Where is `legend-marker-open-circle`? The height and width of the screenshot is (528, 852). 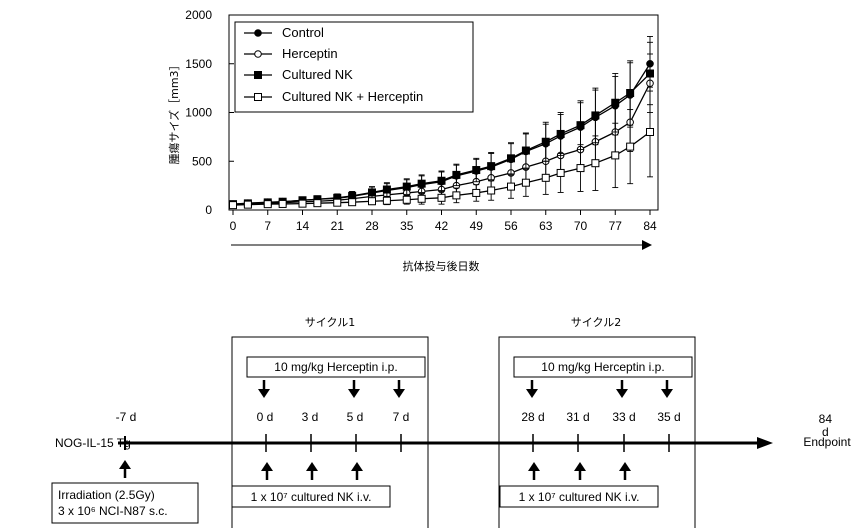
legend-marker-open-circle is located at coordinates (258, 54).